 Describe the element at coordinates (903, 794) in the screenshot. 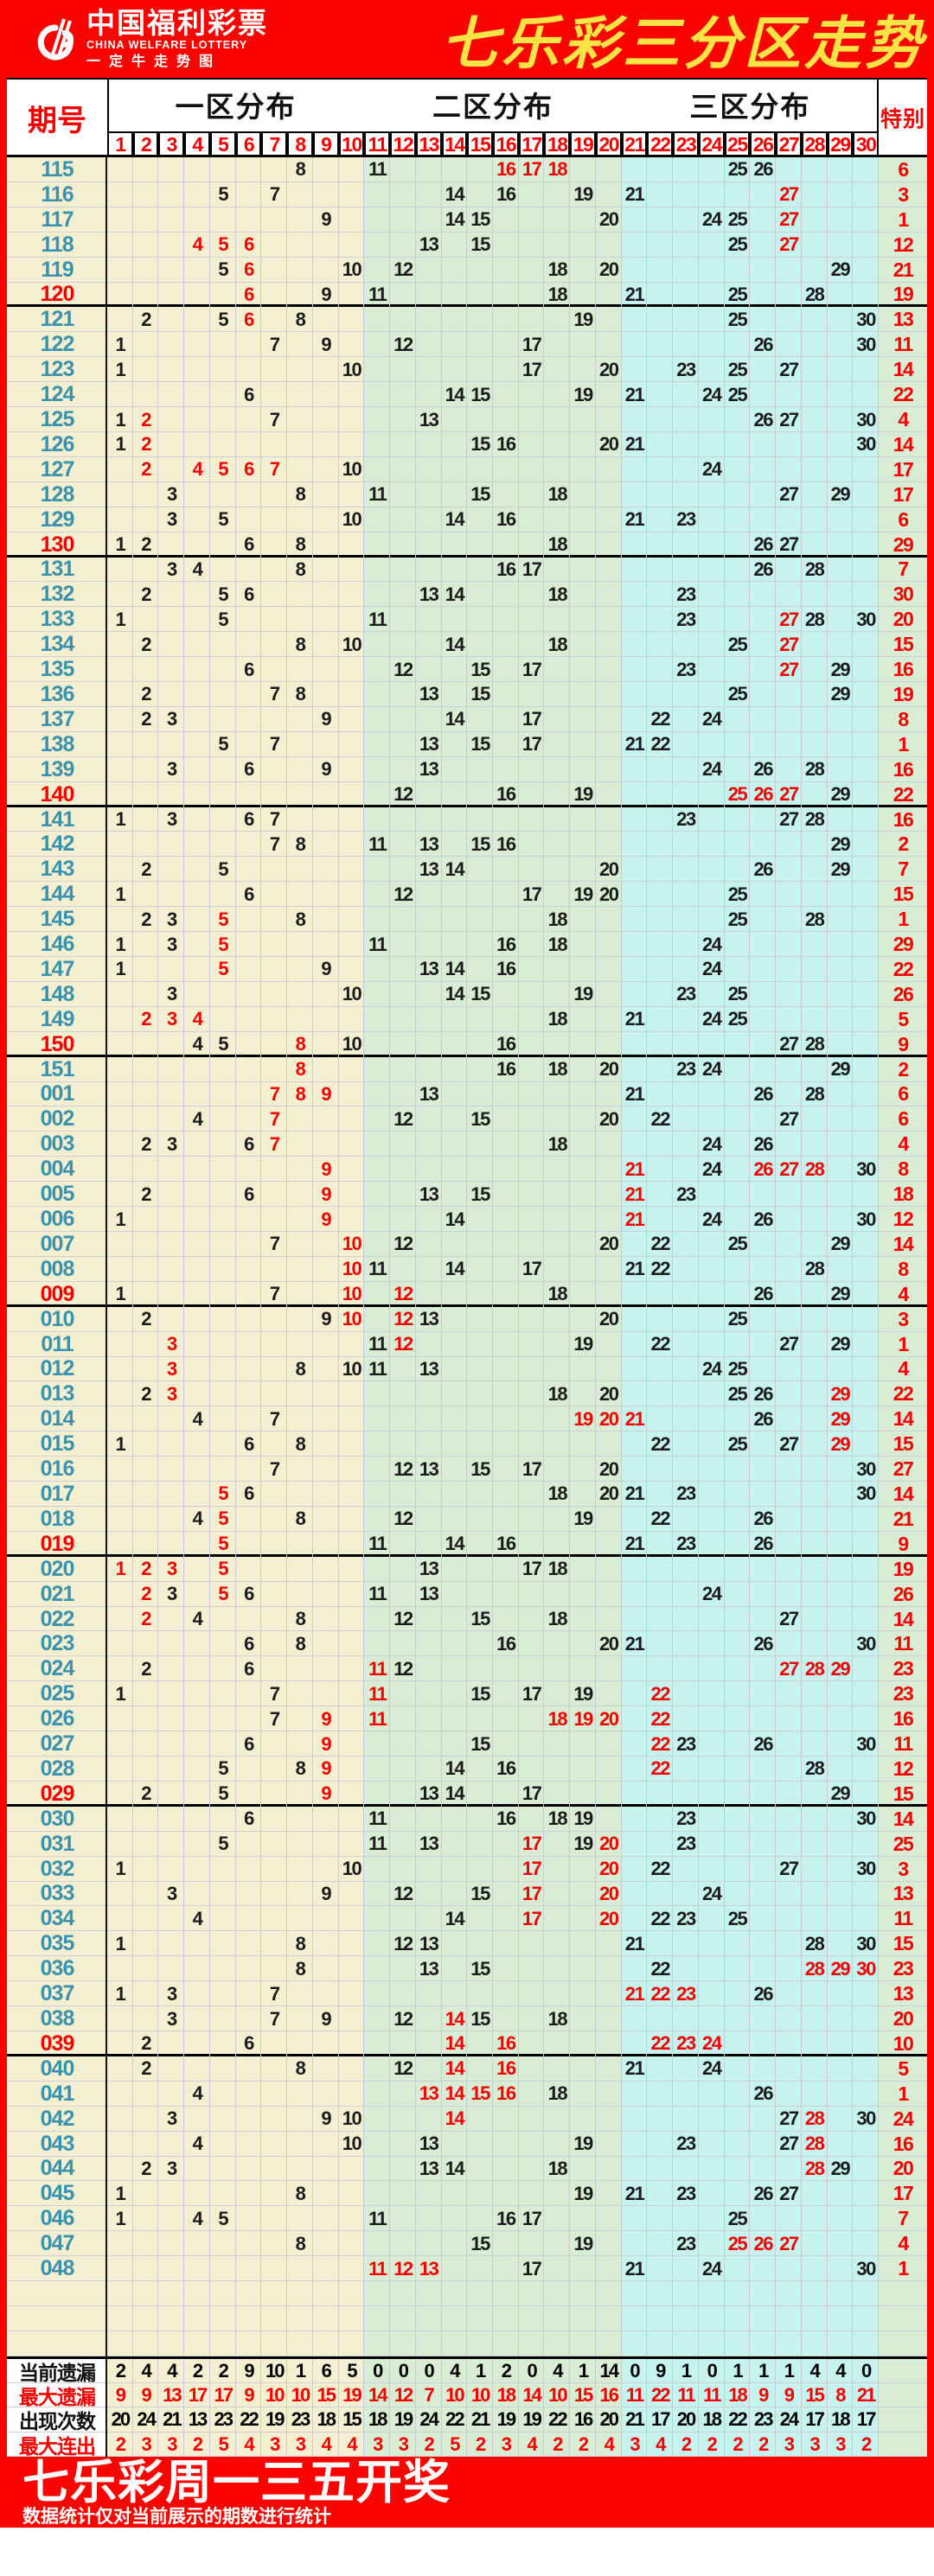

I see `special-cell: 22` at that location.